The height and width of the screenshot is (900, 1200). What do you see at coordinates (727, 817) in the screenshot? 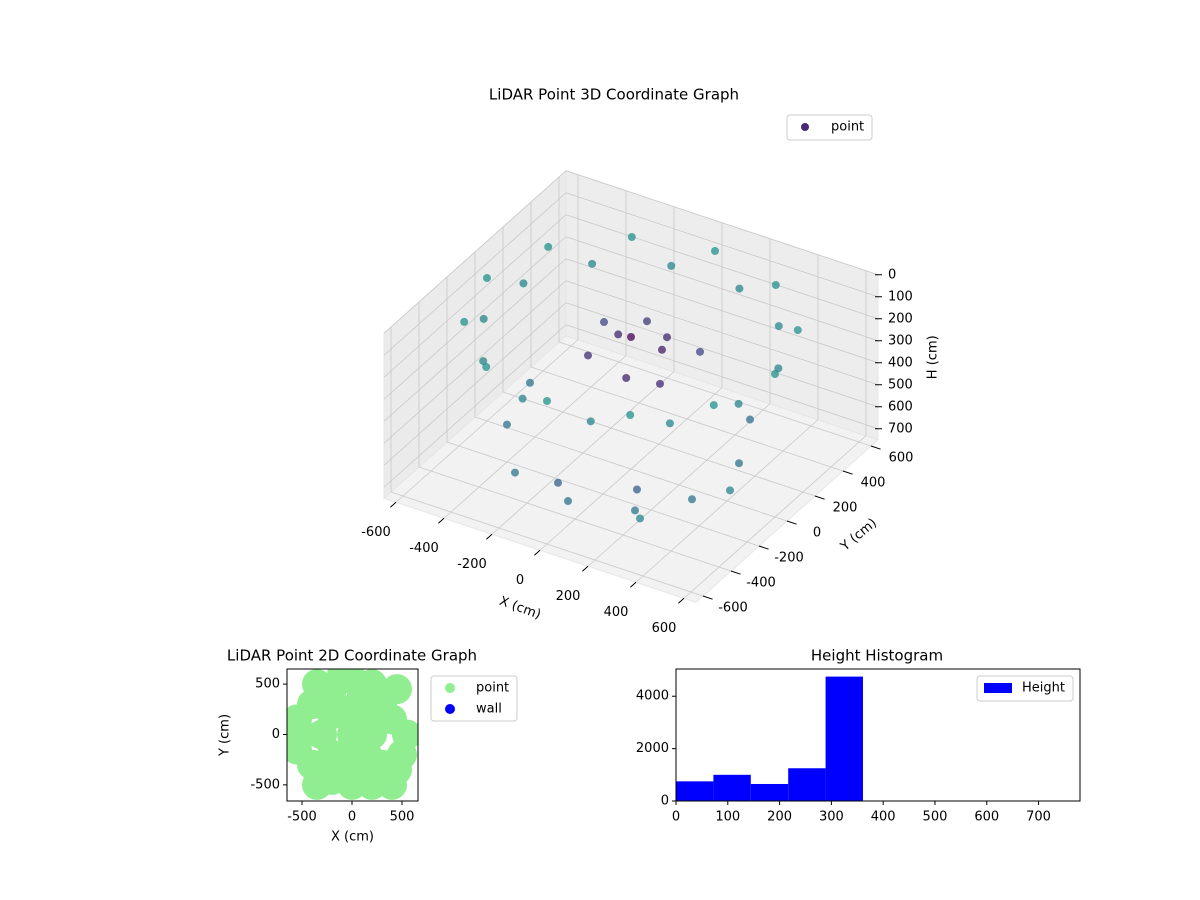
I see `x-tick-label: 100` at bounding box center [727, 817].